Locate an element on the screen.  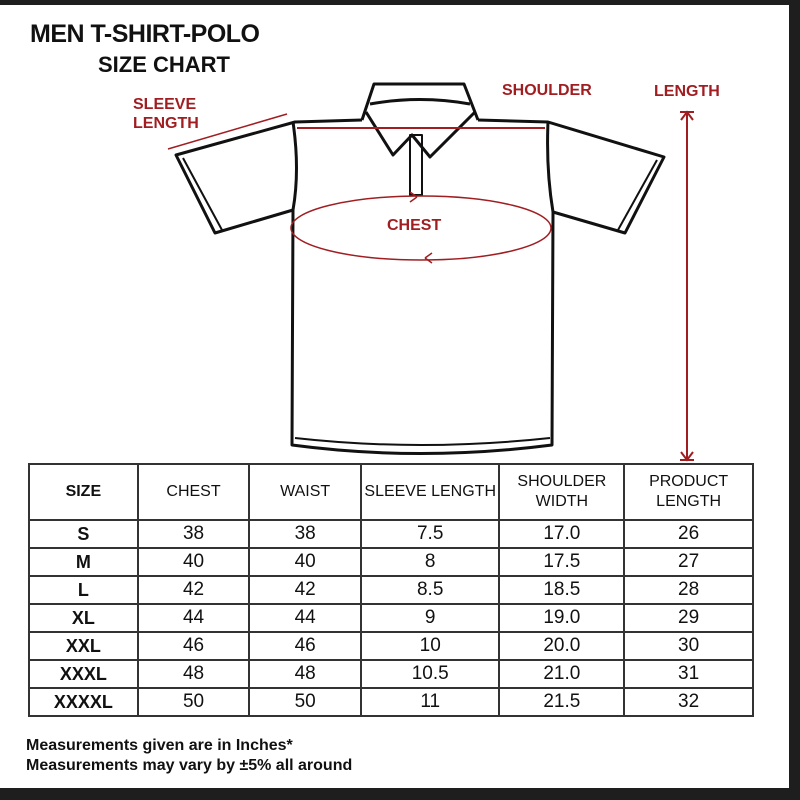
table-row: XL 44 44 9 19.0 29 is located at coordinates (391, 618).